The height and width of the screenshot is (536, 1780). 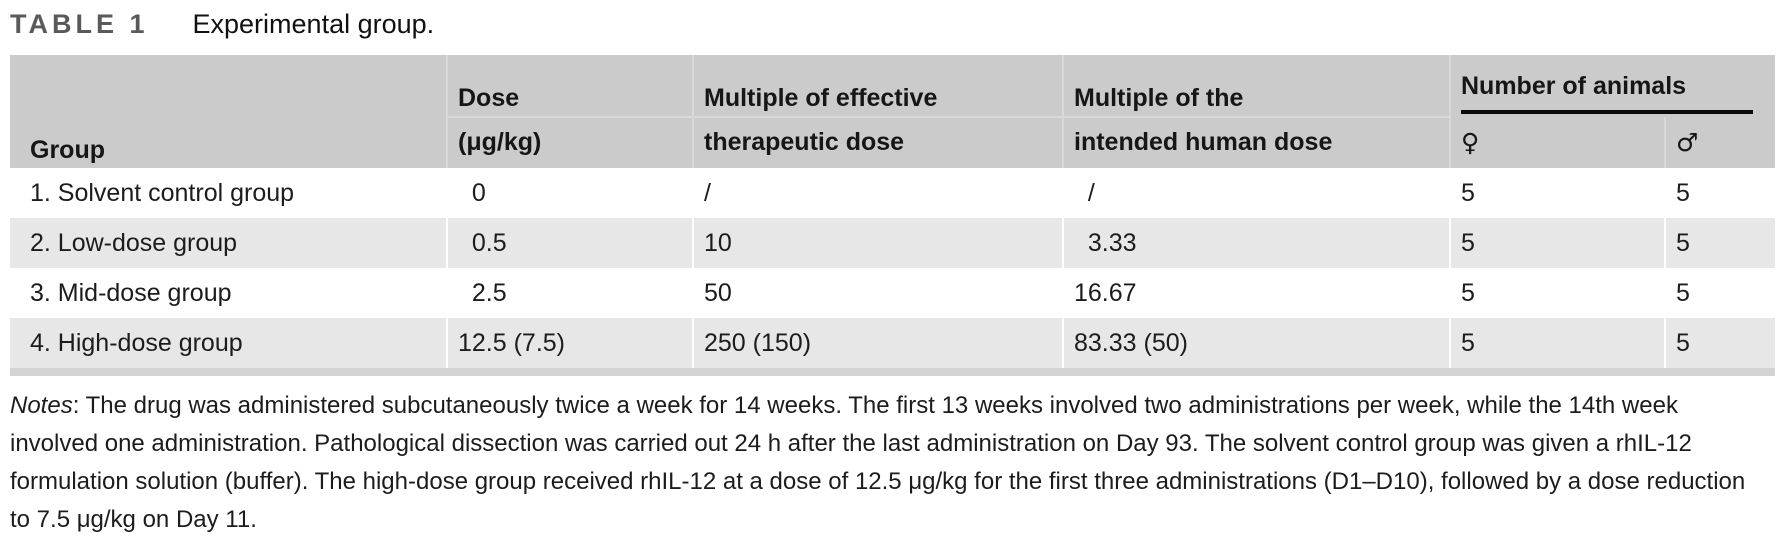 I want to click on number-of-animals-label: Number of animals, so click(x=1607, y=93).